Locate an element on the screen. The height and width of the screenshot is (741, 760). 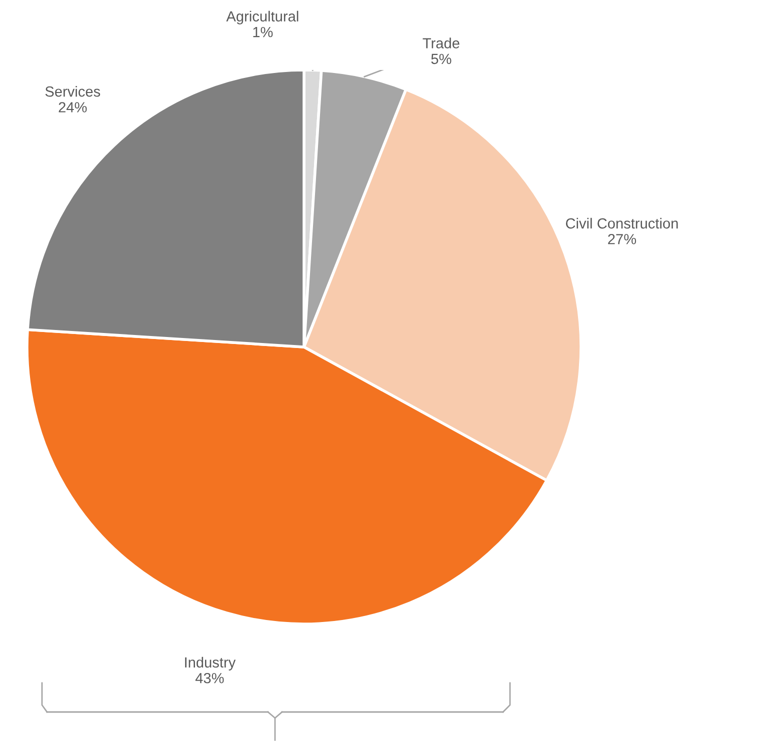
slice-label: Services is located at coordinates (72, 91).